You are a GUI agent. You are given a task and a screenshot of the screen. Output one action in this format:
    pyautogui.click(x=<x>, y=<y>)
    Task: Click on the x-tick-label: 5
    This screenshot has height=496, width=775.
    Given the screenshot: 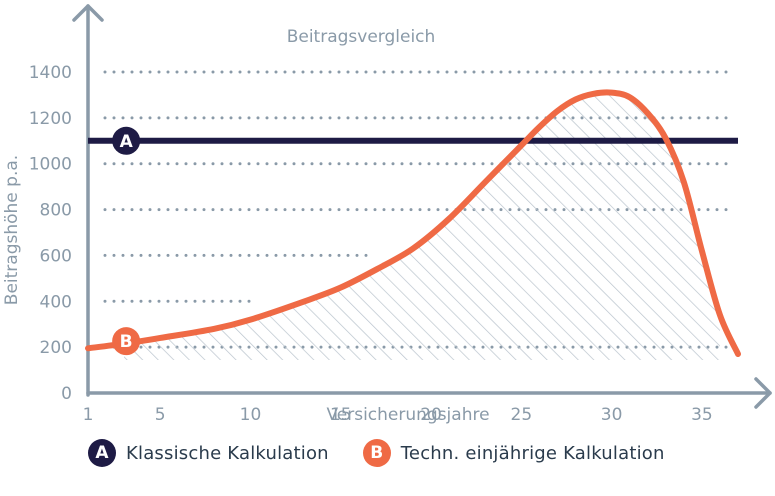 What is the action you would take?
    pyautogui.click(x=160, y=415)
    